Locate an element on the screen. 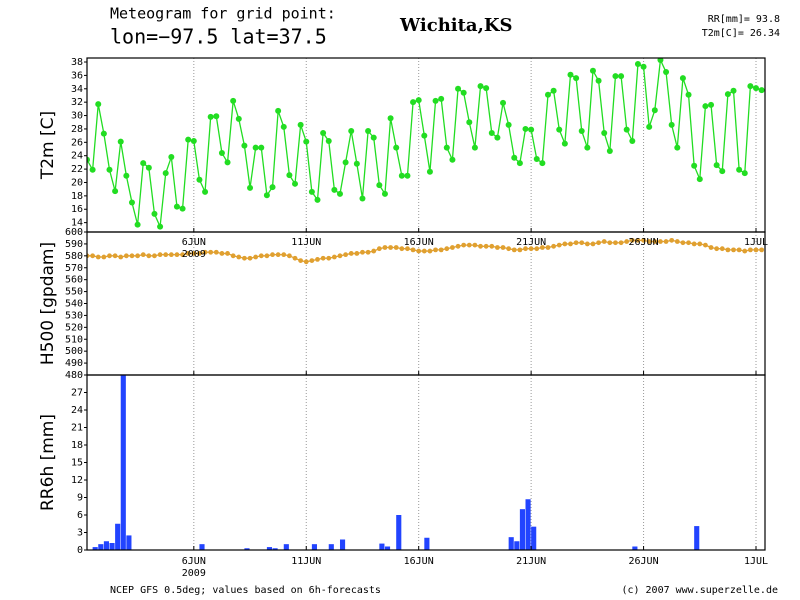 The height and width of the screenshot is (600, 800). y-tick-label: 3 is located at coordinates (80, 533).